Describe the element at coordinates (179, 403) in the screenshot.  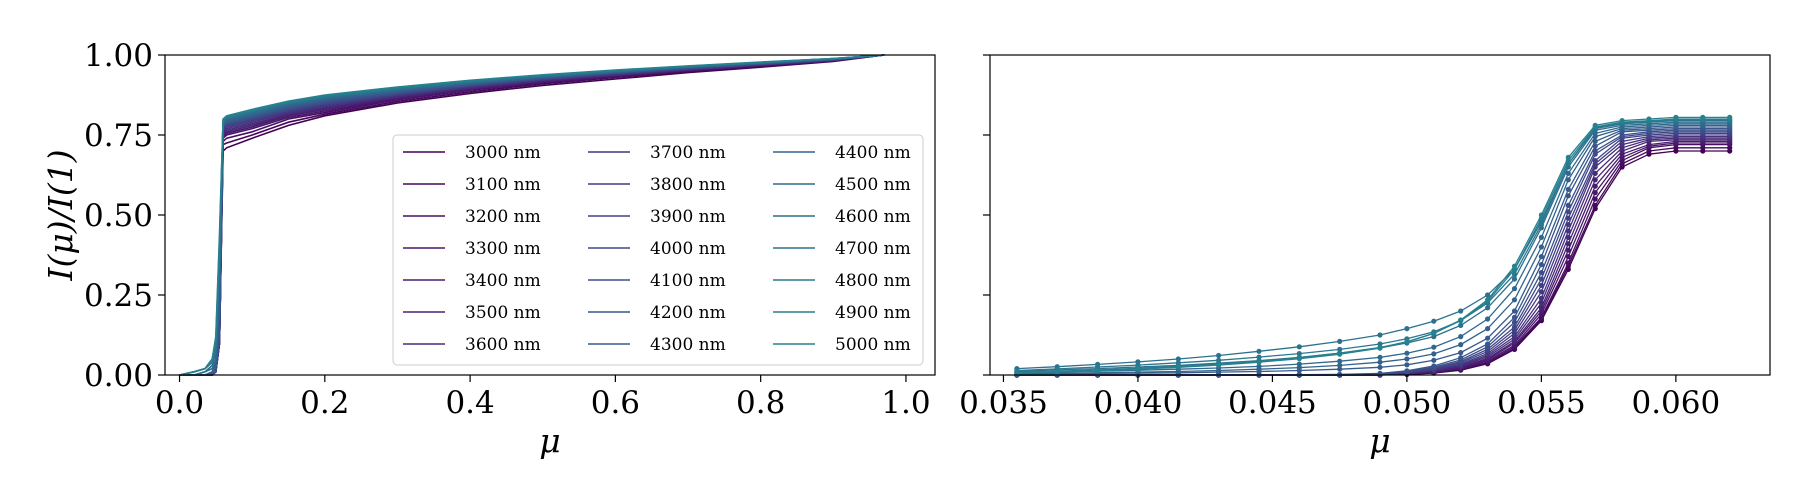
I see `x-tick-label: 0.0` at that location.